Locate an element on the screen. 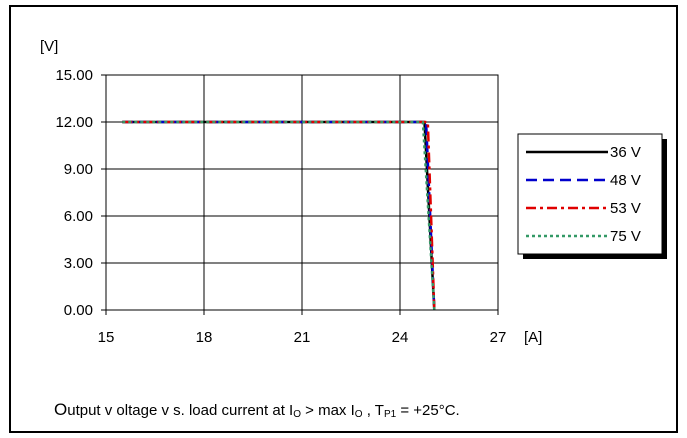  caption-sub-o1: O is located at coordinates (297, 414).